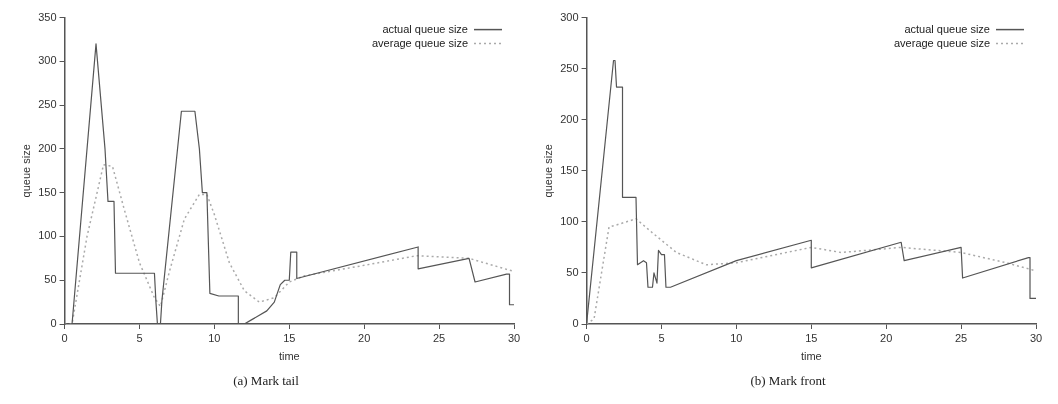 The height and width of the screenshot is (404, 1058). What do you see at coordinates (788, 380) in the screenshot?
I see `text: (b) Mark front` at bounding box center [788, 380].